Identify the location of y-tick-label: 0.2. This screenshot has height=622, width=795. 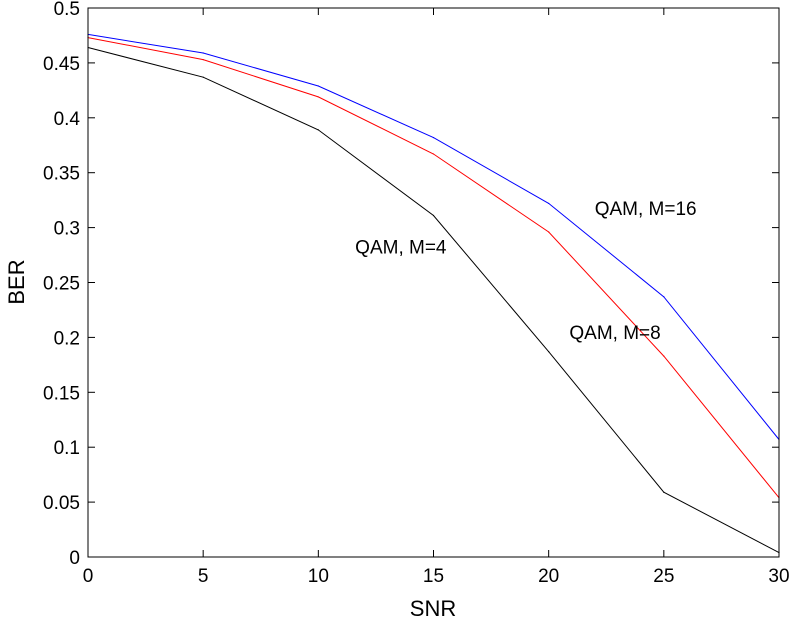
(67, 338).